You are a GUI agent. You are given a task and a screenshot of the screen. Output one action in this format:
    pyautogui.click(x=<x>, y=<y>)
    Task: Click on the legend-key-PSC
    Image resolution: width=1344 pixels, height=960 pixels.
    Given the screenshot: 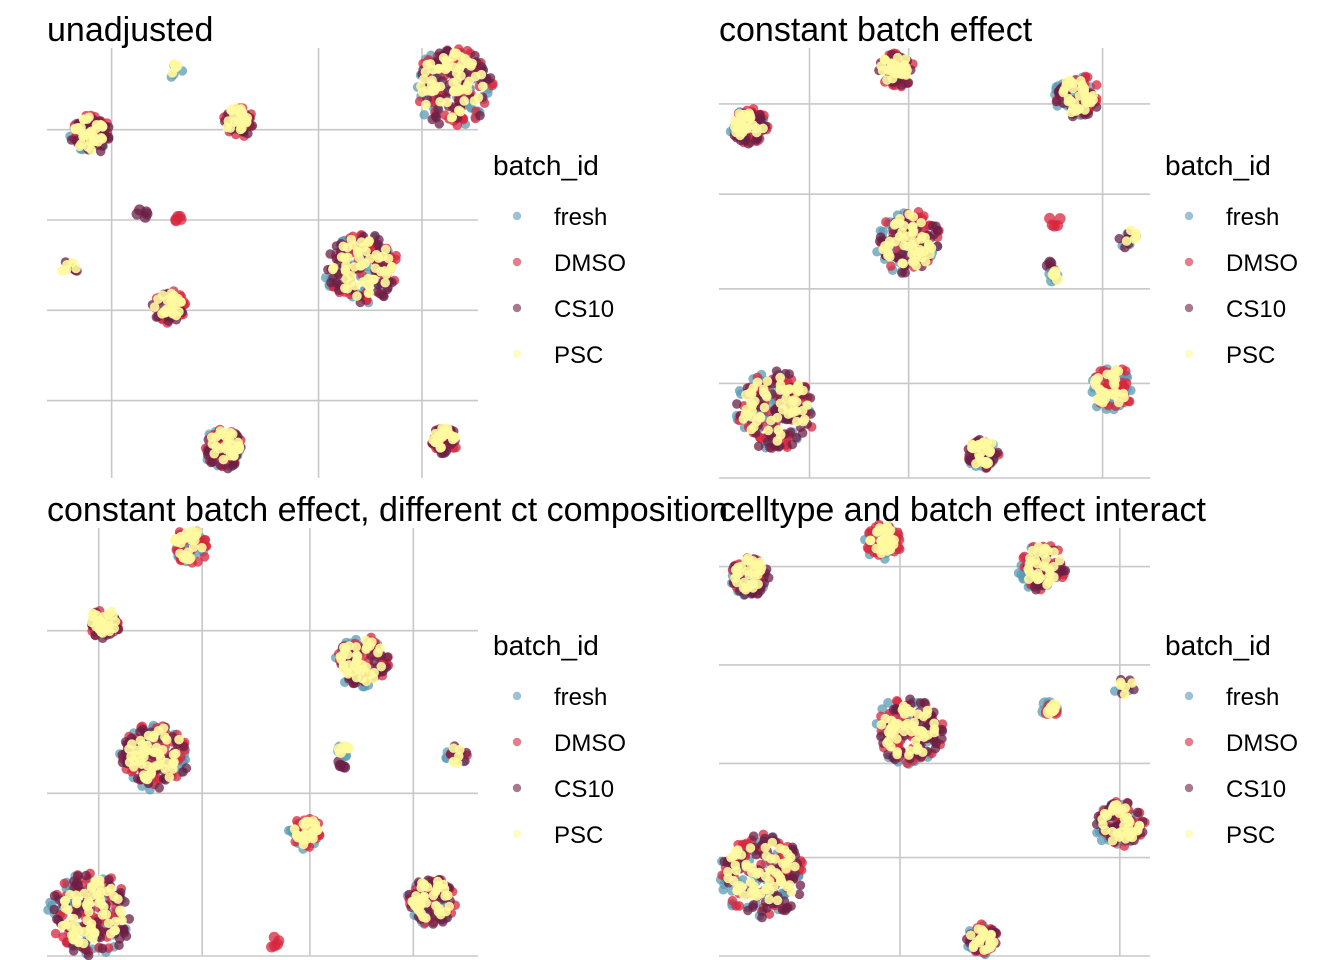 What is the action you would take?
    pyautogui.click(x=1189, y=354)
    